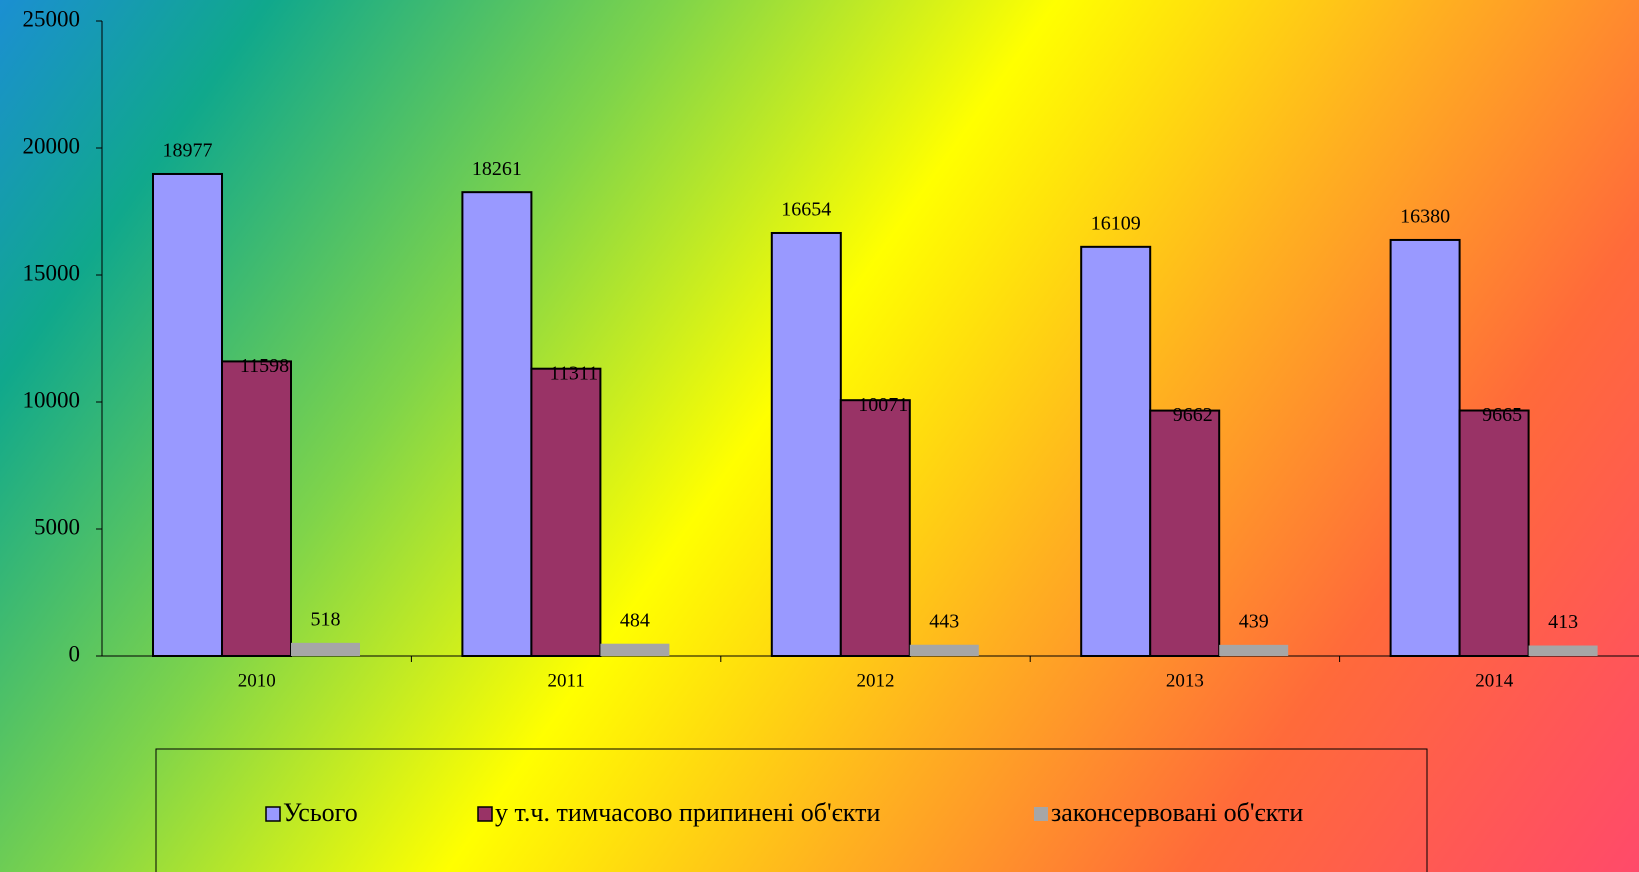  I want to click on value-label: 18977, so click(188, 151).